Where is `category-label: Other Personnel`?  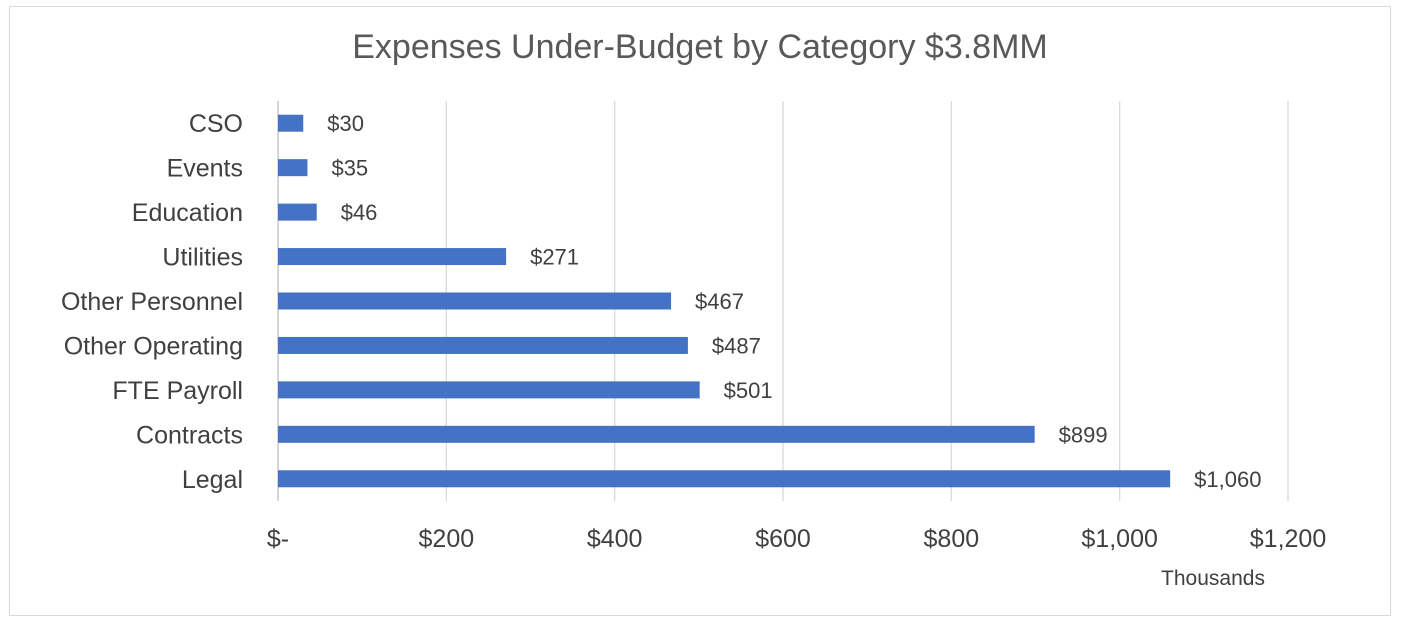
category-label: Other Personnel is located at coordinates (152, 302).